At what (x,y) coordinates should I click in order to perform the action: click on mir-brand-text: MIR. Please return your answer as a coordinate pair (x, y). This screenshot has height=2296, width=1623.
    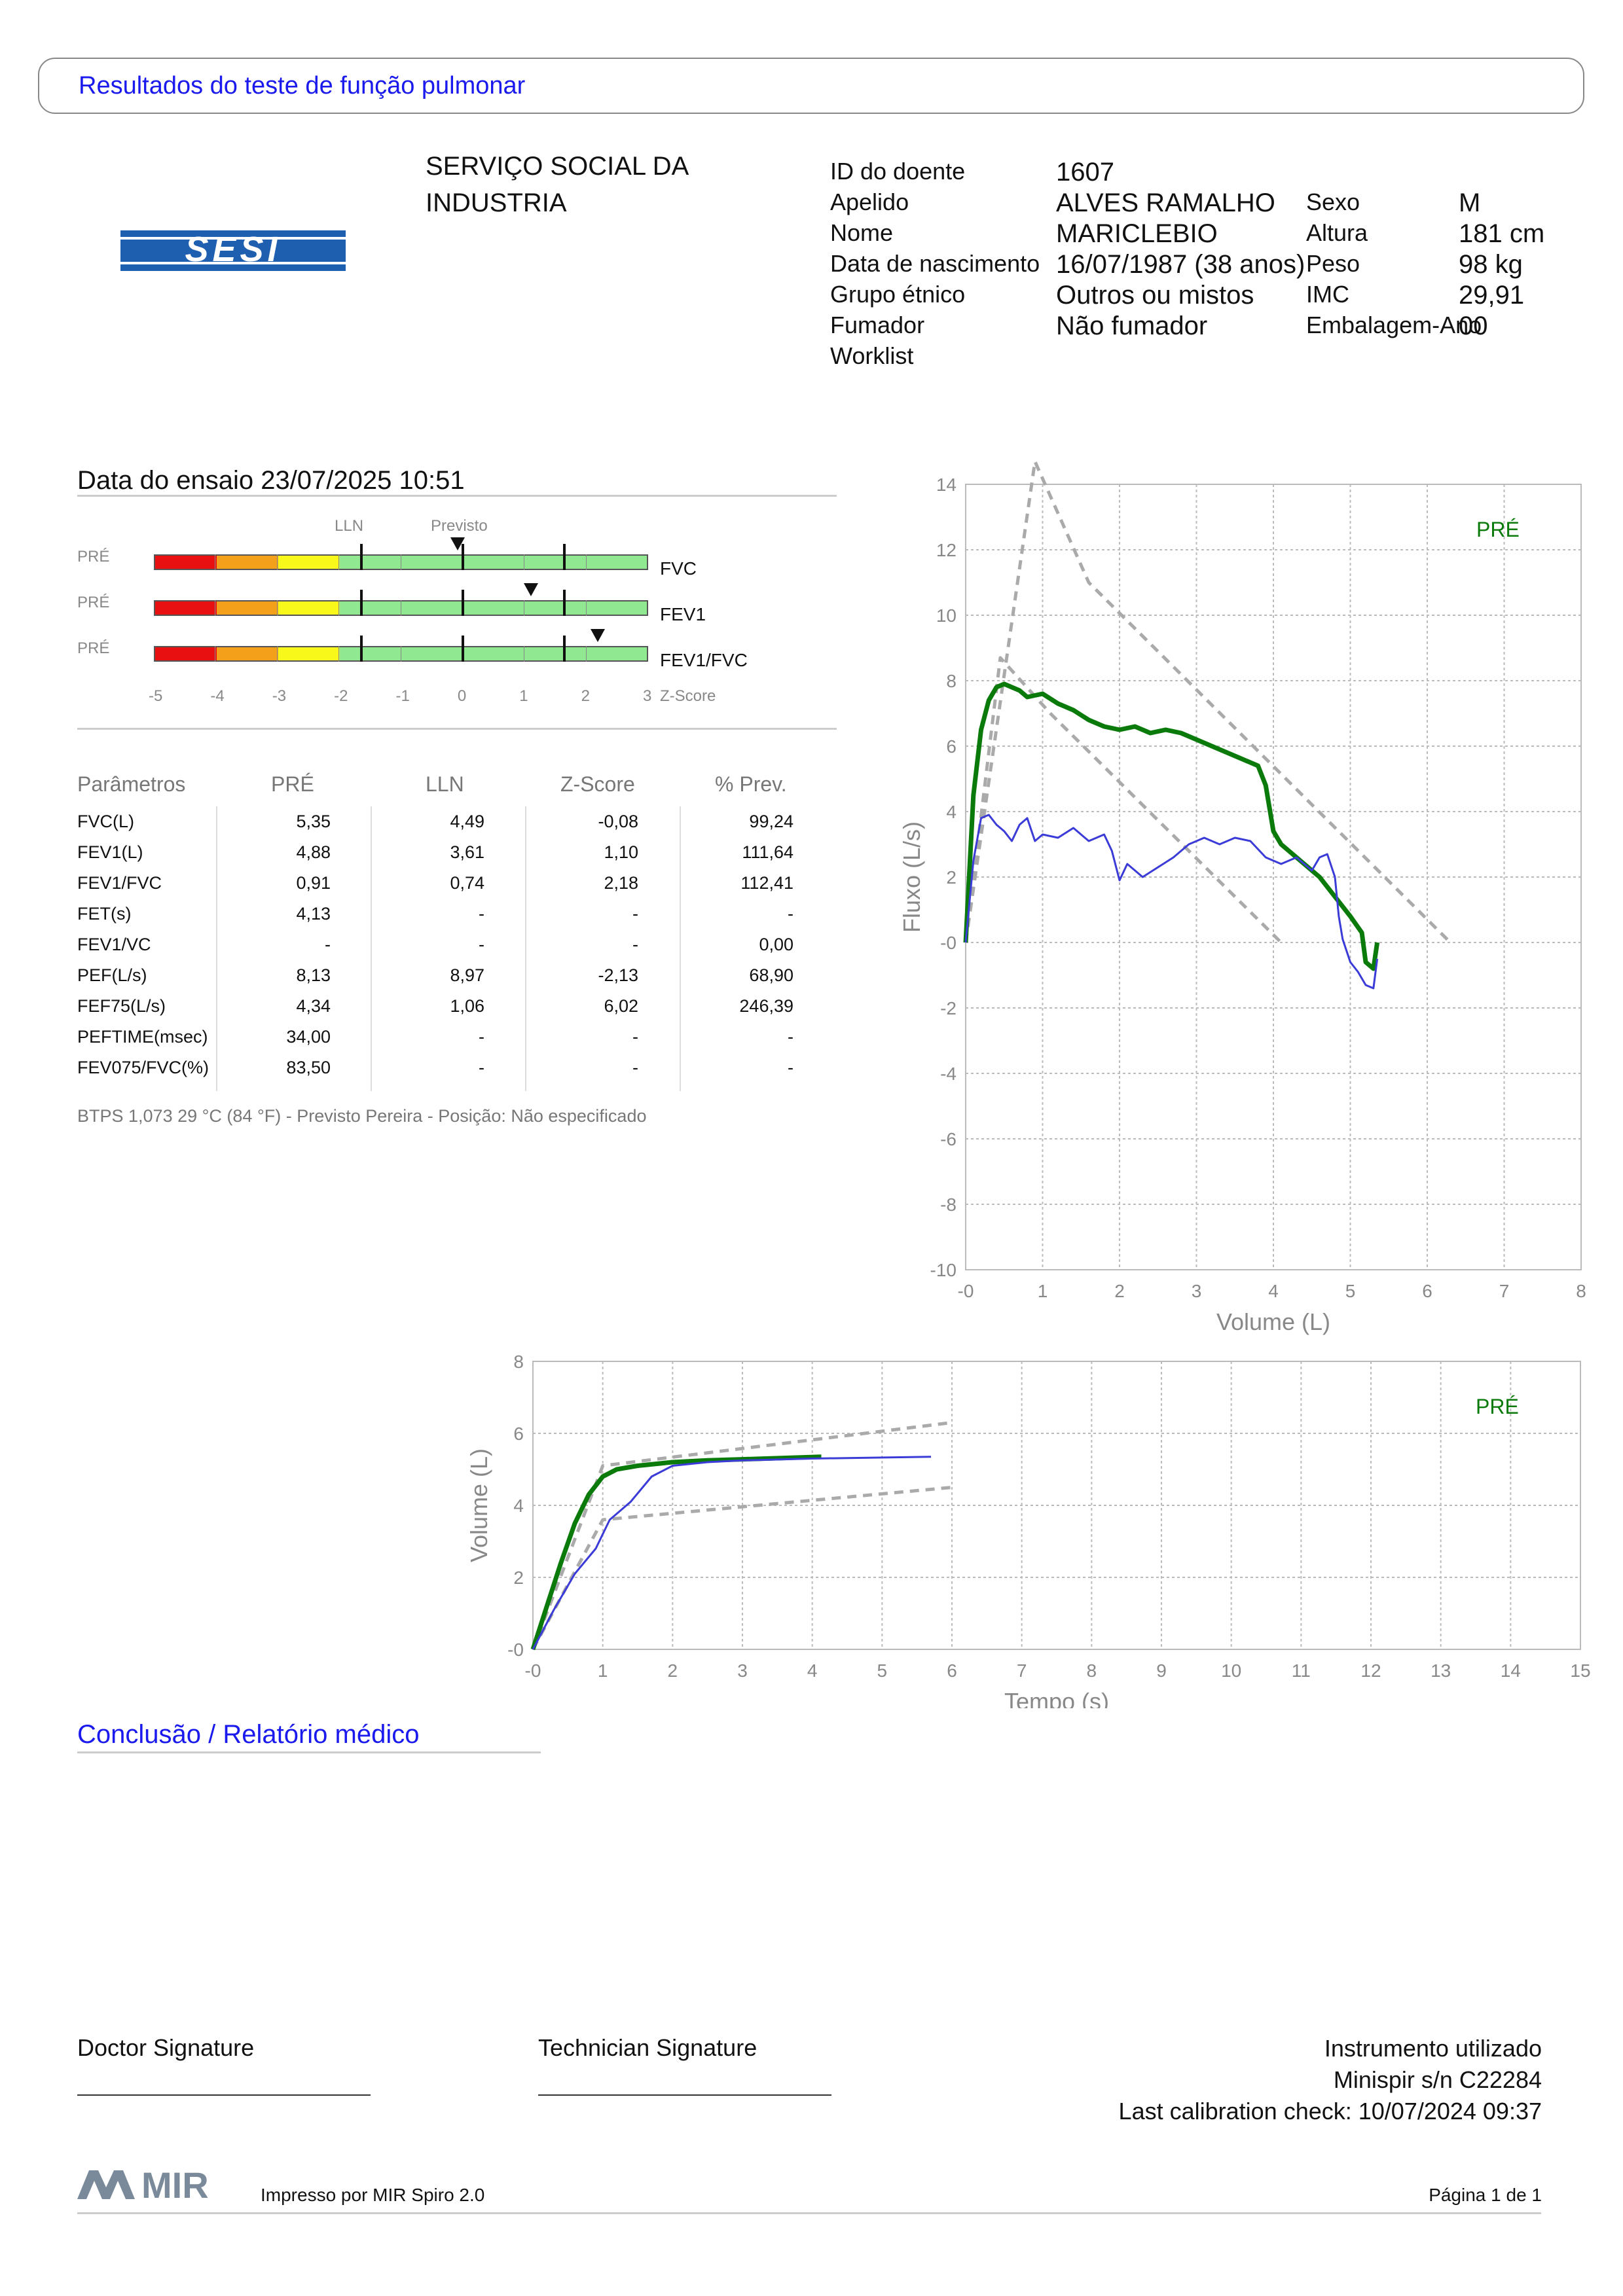
    Looking at the image, I should click on (175, 2184).